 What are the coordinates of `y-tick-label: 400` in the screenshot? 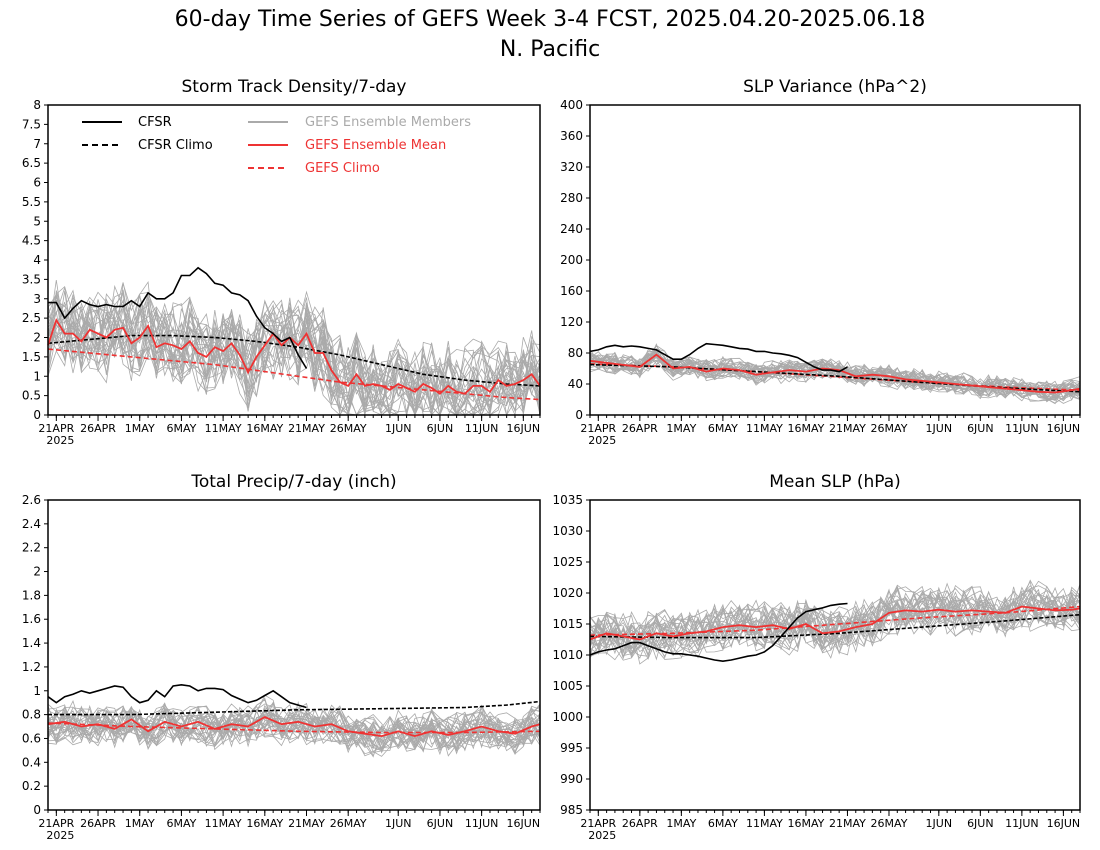 It's located at (571, 105).